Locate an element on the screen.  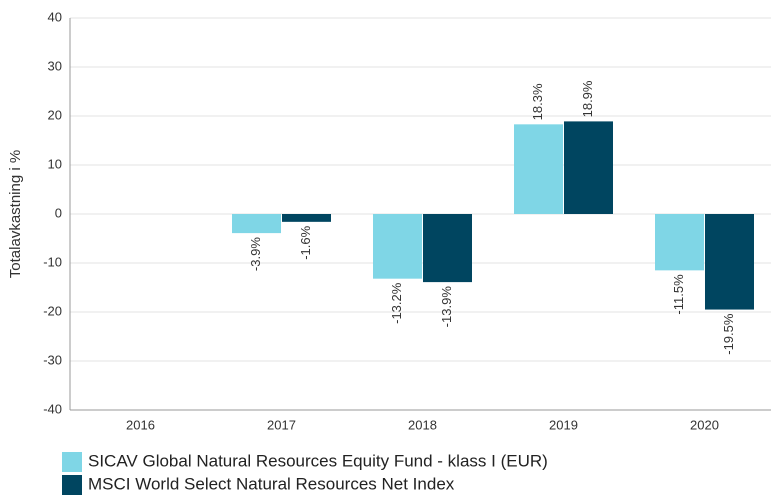
y-tick-label: 30 is located at coordinates (55, 65).